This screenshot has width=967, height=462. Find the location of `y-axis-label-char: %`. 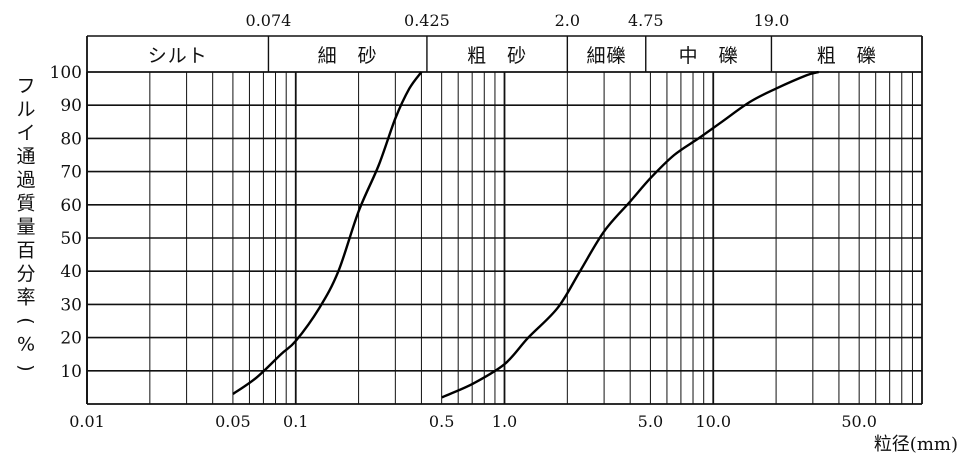

y-axis-label-char: % is located at coordinates (26, 345).